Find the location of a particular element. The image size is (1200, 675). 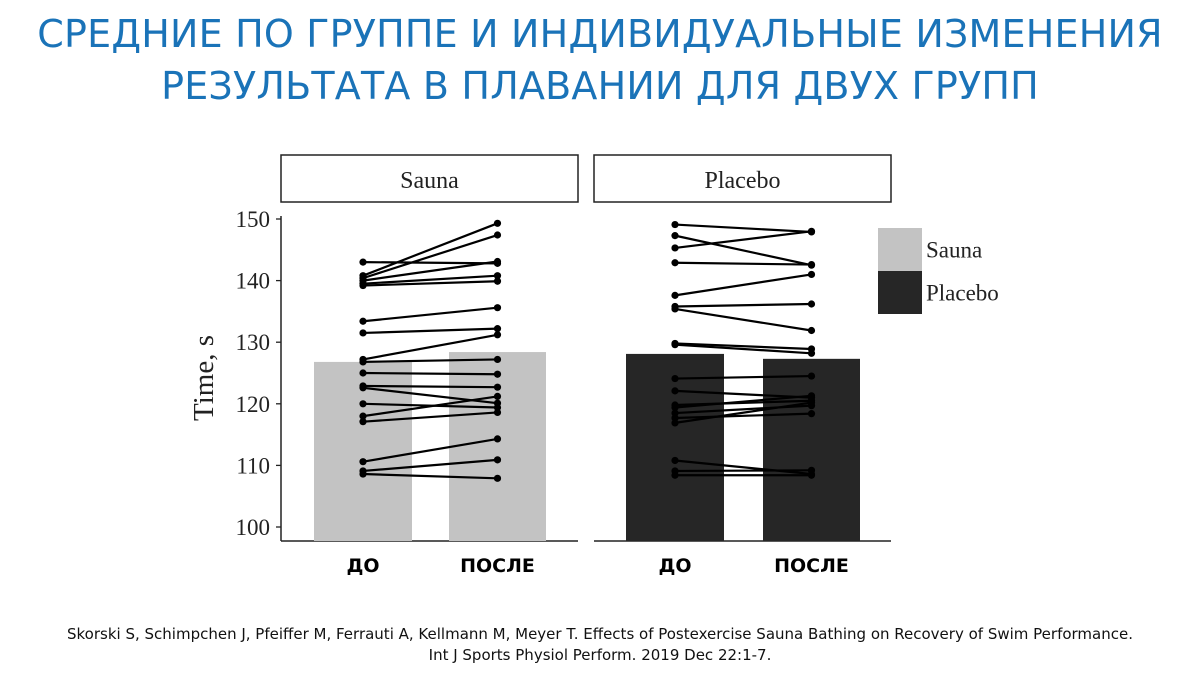

bar-sauna-post is located at coordinates (497, 446).